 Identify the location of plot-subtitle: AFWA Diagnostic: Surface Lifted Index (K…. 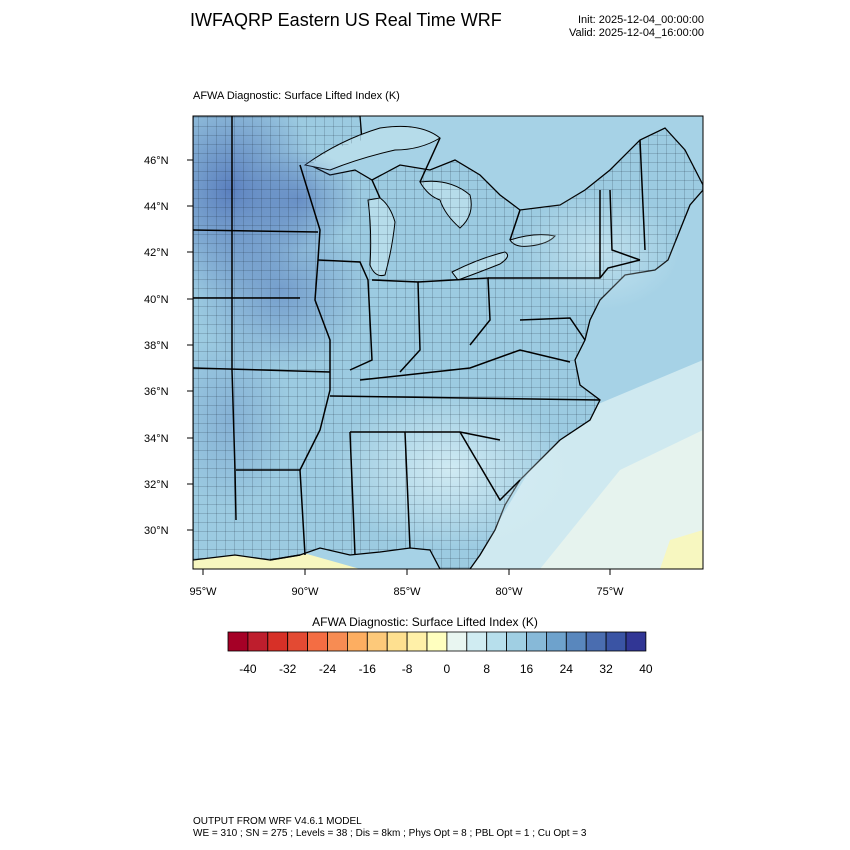
(296, 96).